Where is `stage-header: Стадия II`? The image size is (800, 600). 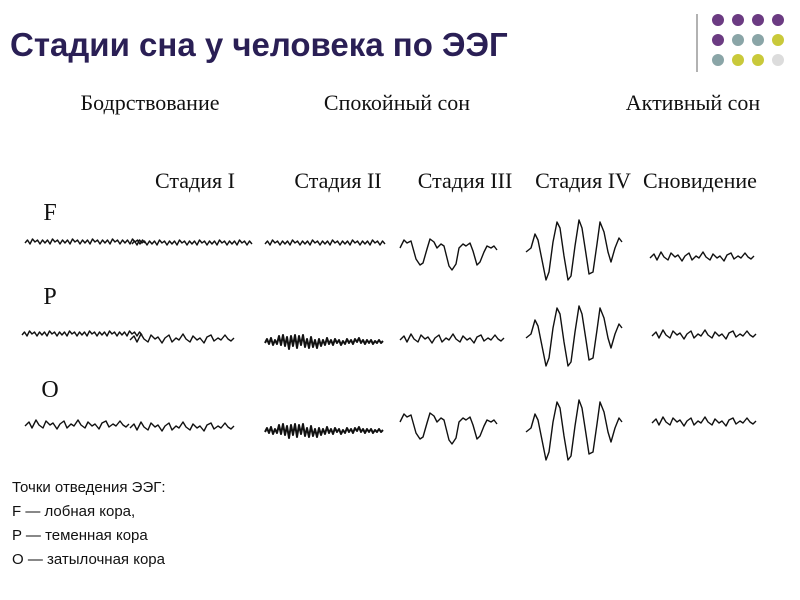 stage-header: Стадия II is located at coordinates (337, 180).